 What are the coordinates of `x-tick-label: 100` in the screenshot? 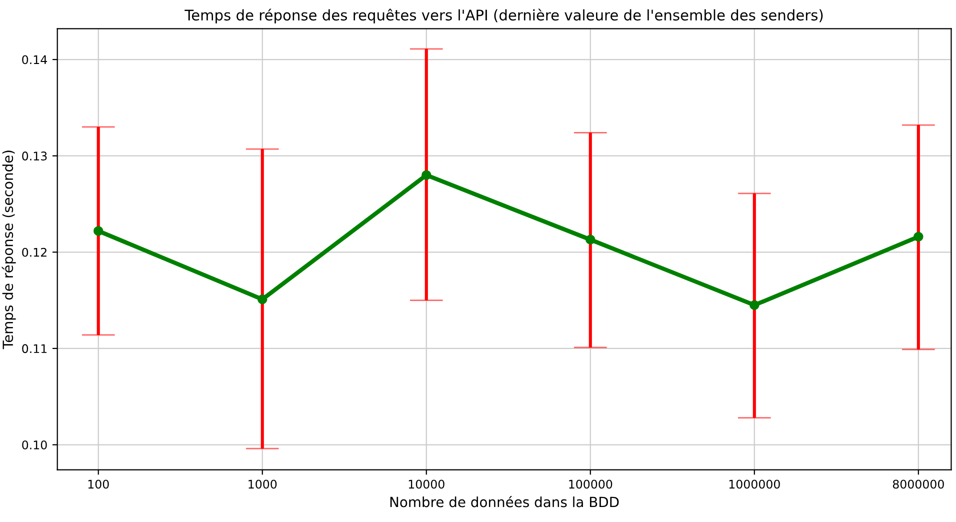 It's located at (98, 484).